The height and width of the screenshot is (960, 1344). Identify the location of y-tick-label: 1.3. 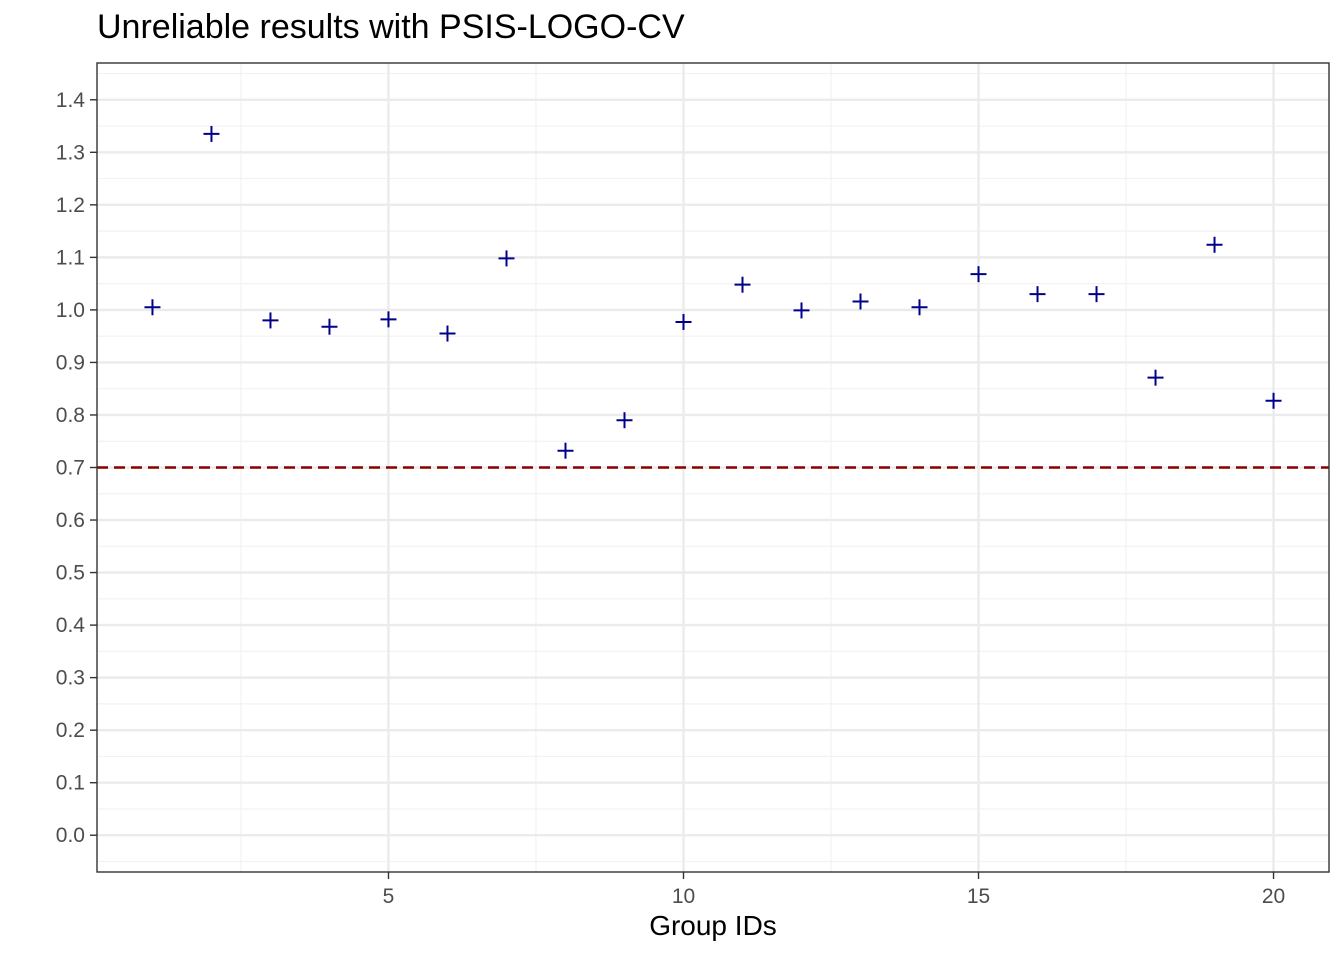
(70, 152).